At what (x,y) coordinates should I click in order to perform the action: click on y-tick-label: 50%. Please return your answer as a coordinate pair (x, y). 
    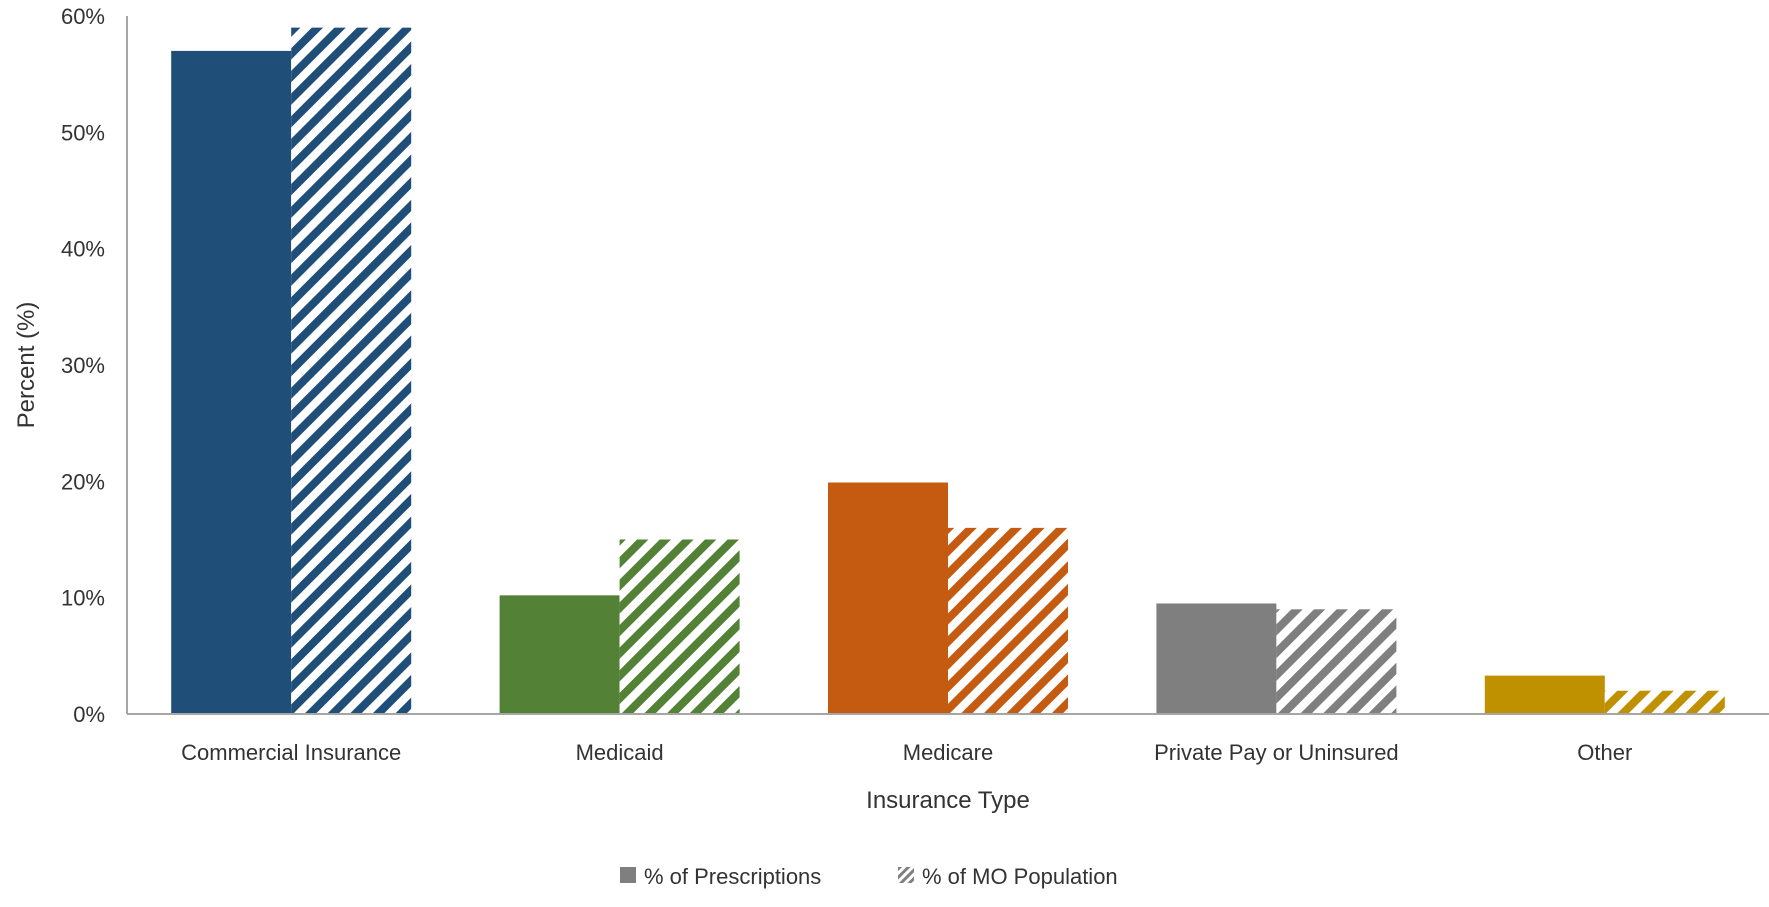
    Looking at the image, I should click on (83, 132).